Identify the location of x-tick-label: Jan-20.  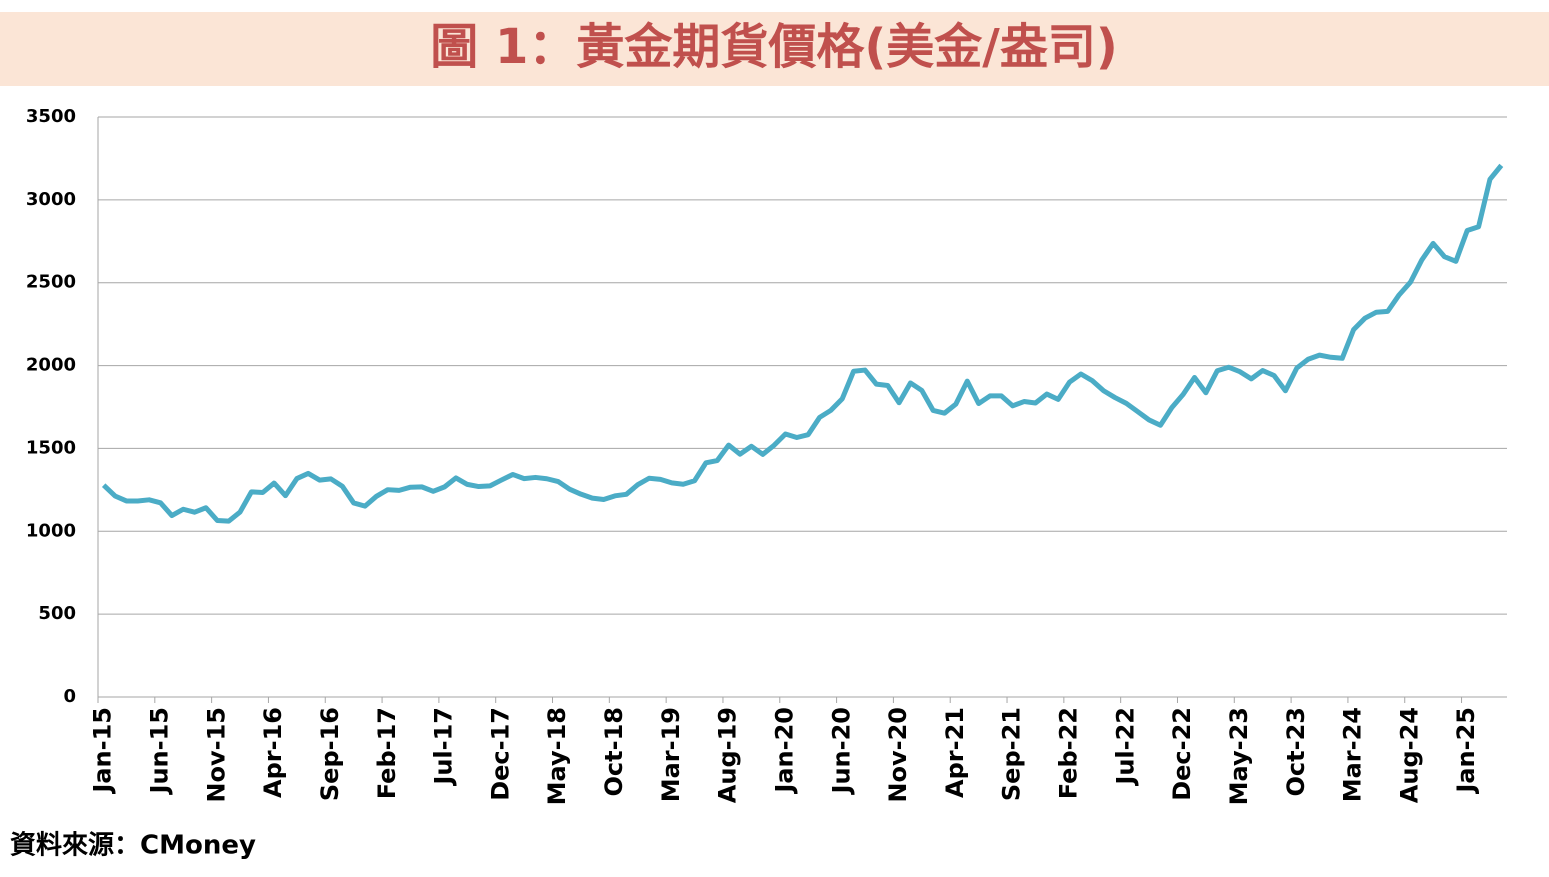
(784, 751).